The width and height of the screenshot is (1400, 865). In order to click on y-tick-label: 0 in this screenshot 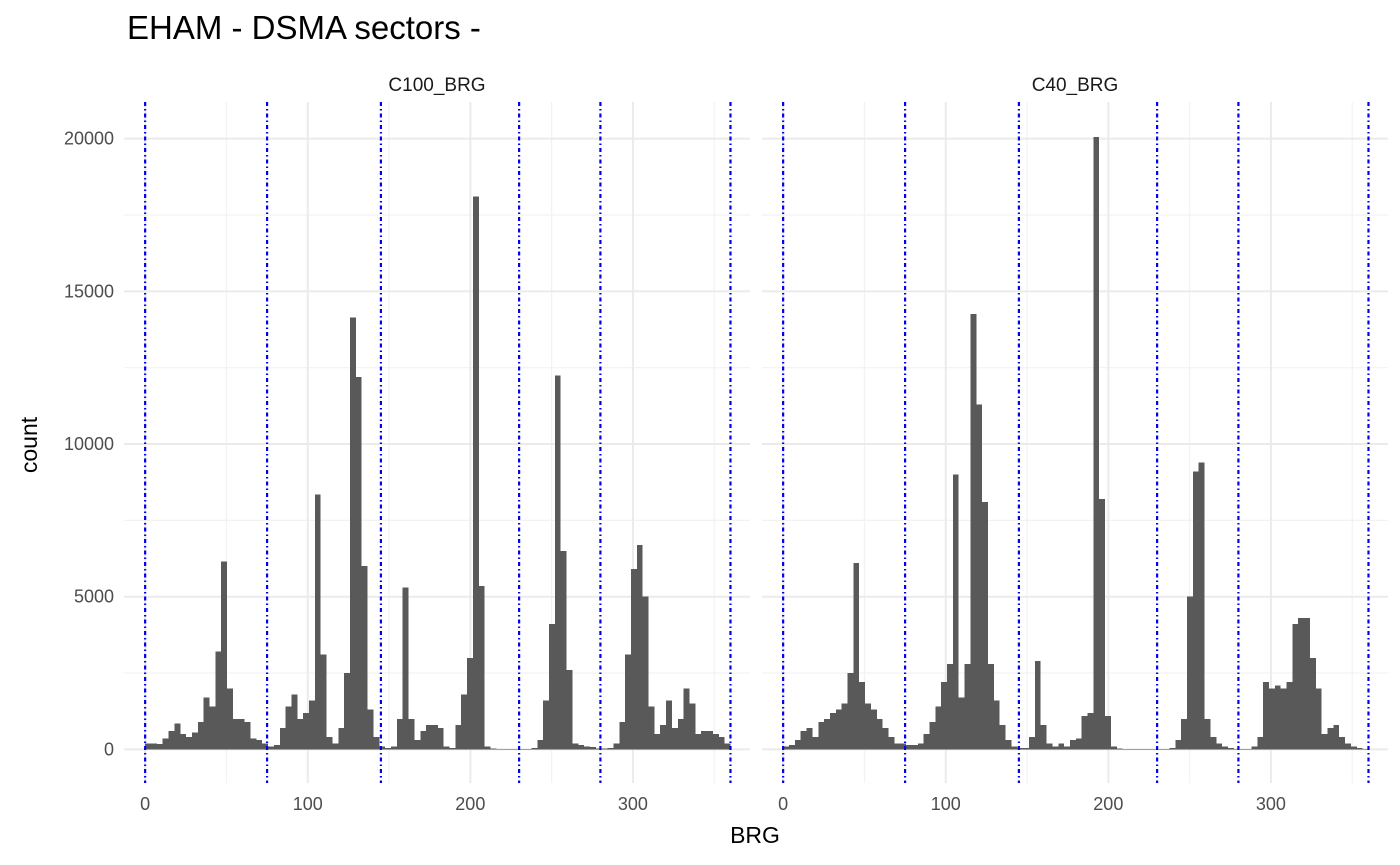, I will do `click(109, 749)`.